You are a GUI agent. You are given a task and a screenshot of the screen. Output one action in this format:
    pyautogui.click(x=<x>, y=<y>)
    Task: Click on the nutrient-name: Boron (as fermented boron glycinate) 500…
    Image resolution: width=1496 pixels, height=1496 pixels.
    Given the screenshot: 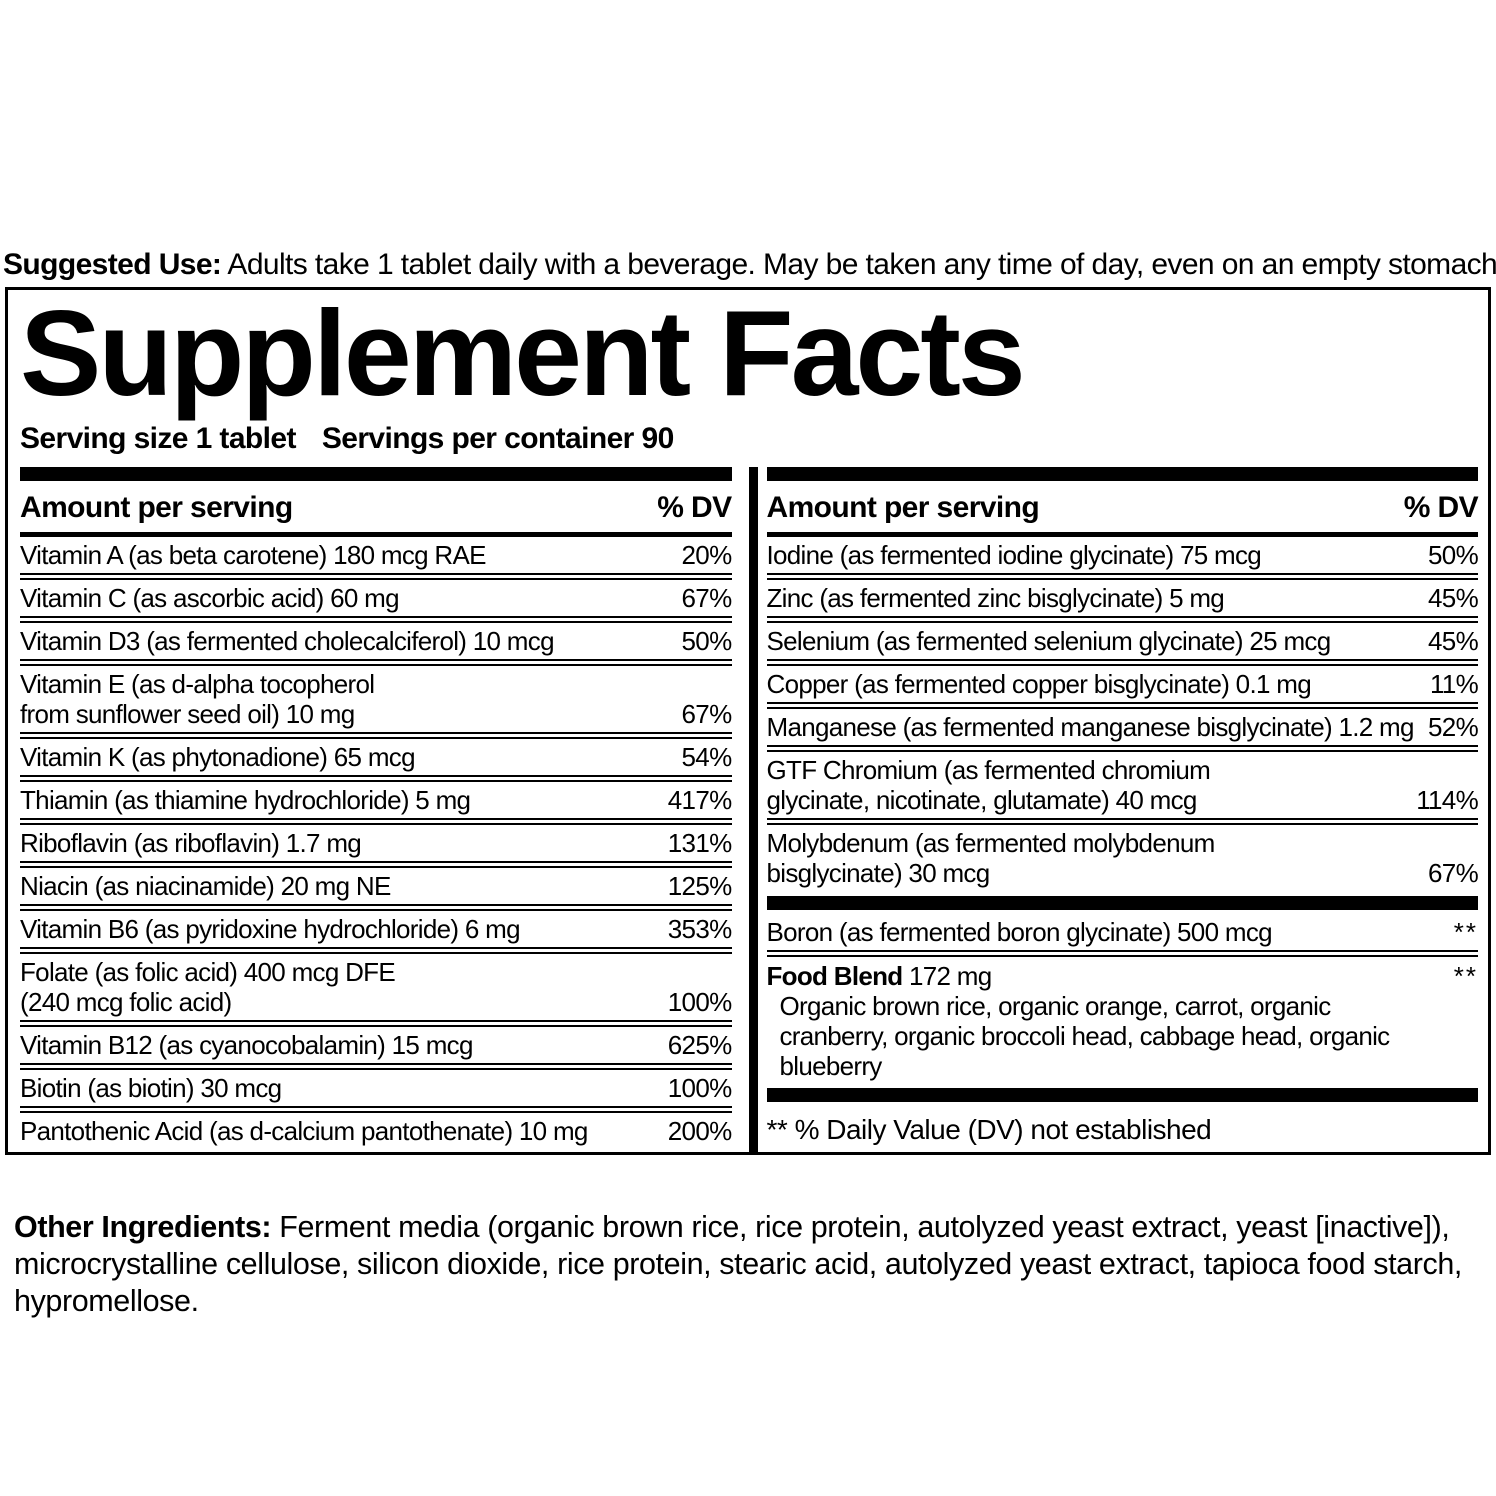 What is the action you would take?
    pyautogui.click(x=1019, y=932)
    